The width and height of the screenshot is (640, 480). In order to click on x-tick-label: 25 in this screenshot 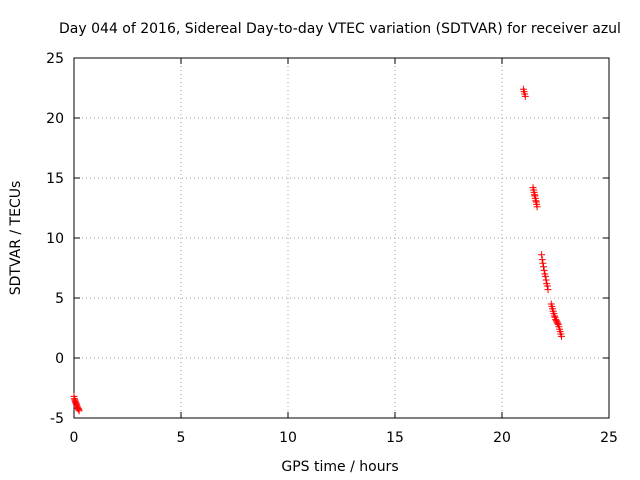, I will do `click(609, 438)`.